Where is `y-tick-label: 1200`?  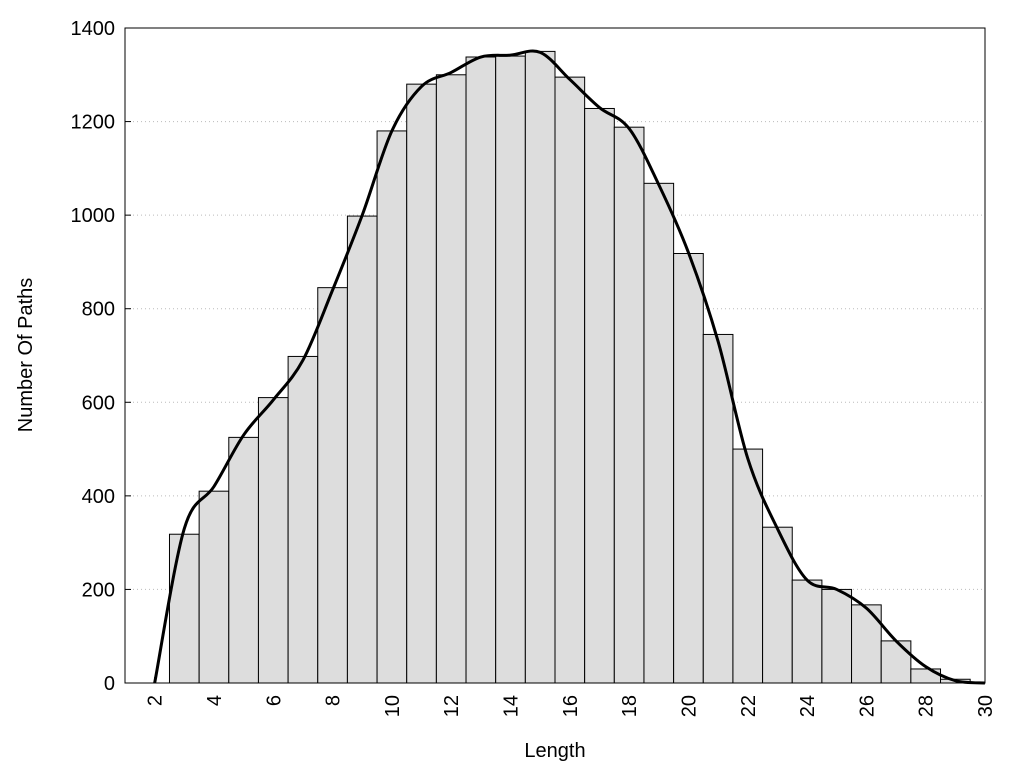
y-tick-label: 1200 is located at coordinates (93, 123).